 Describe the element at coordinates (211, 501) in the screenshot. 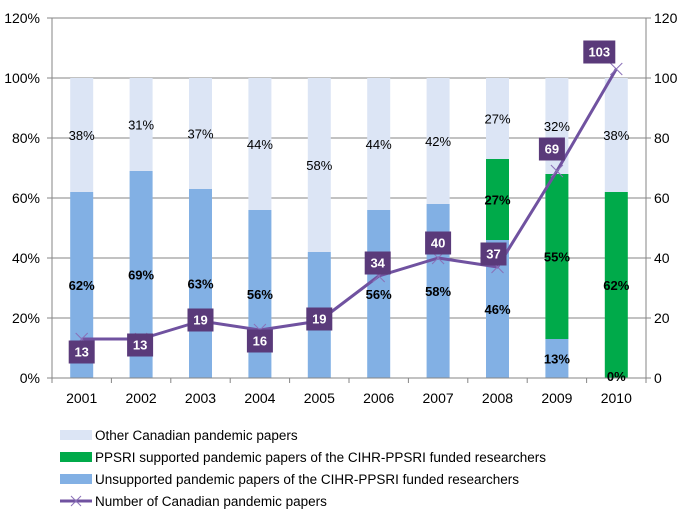

I see `legend-label: Number of Canadian pandemic papers` at that location.